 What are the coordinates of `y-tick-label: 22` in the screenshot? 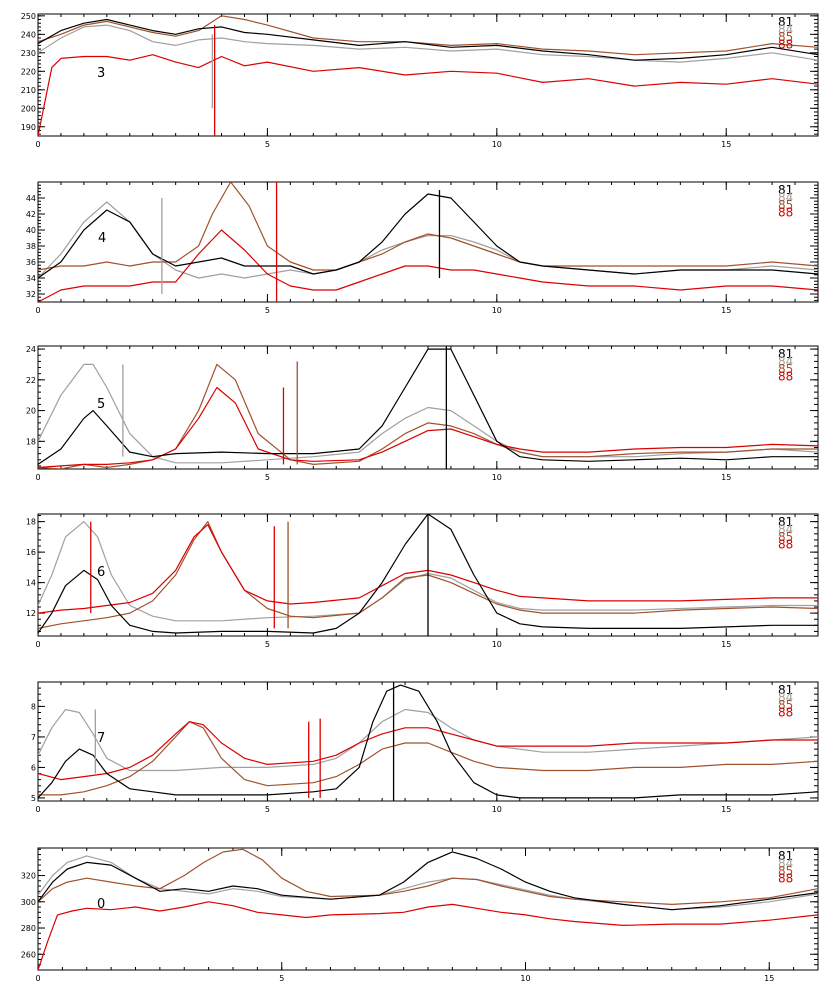 It's located at (31, 380).